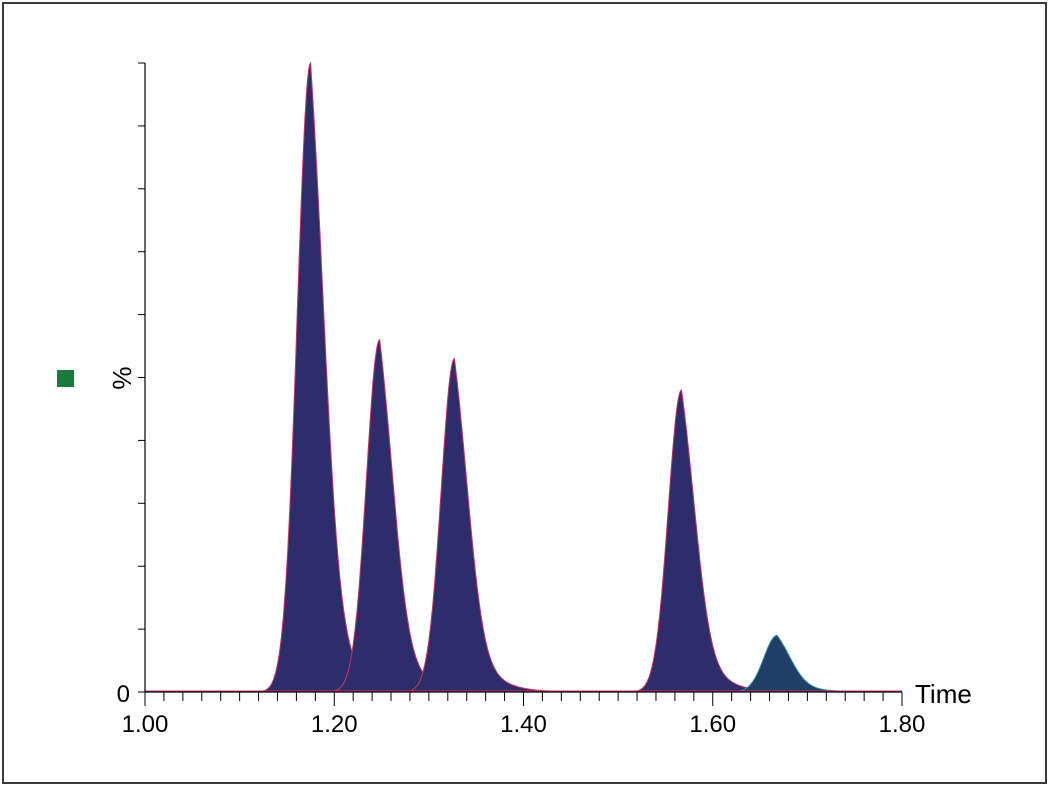  Describe the element at coordinates (65, 378) in the screenshot. I see `legend-marker` at that location.